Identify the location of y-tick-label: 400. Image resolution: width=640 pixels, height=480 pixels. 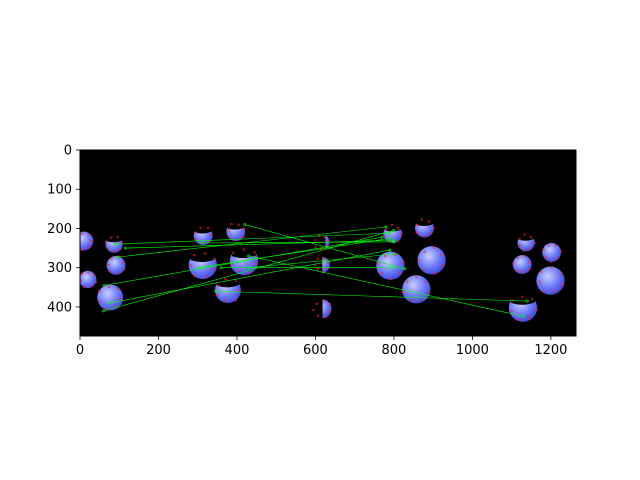
(59, 307).